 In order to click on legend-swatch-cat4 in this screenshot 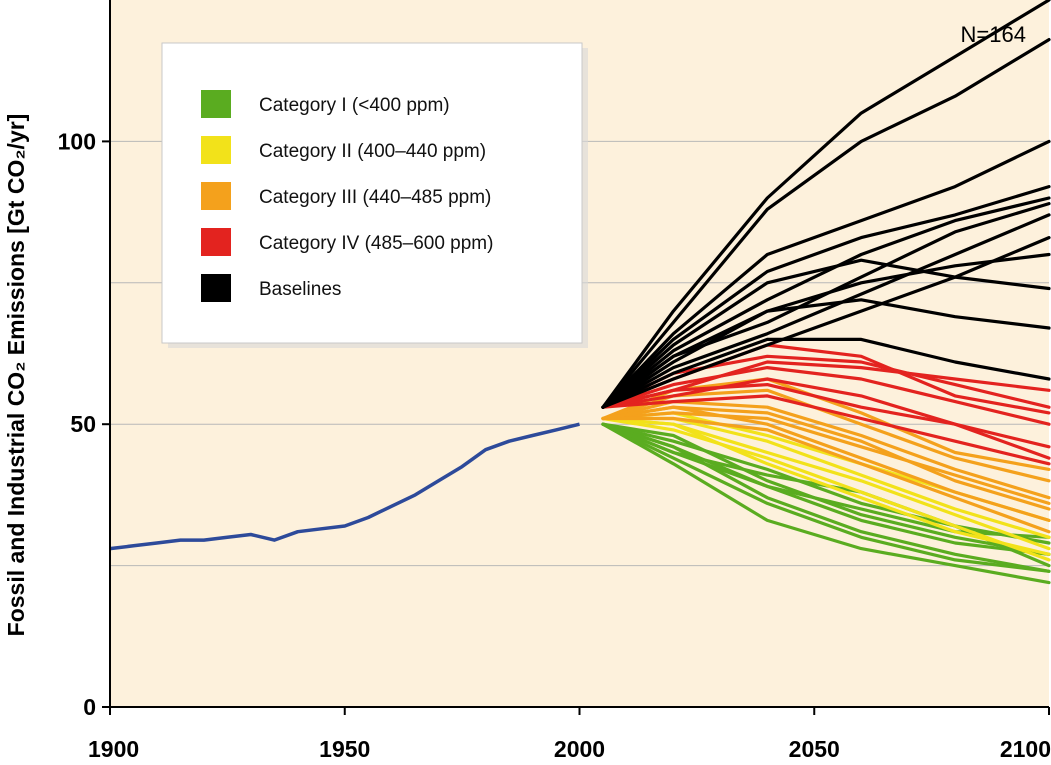, I will do `click(216, 242)`.